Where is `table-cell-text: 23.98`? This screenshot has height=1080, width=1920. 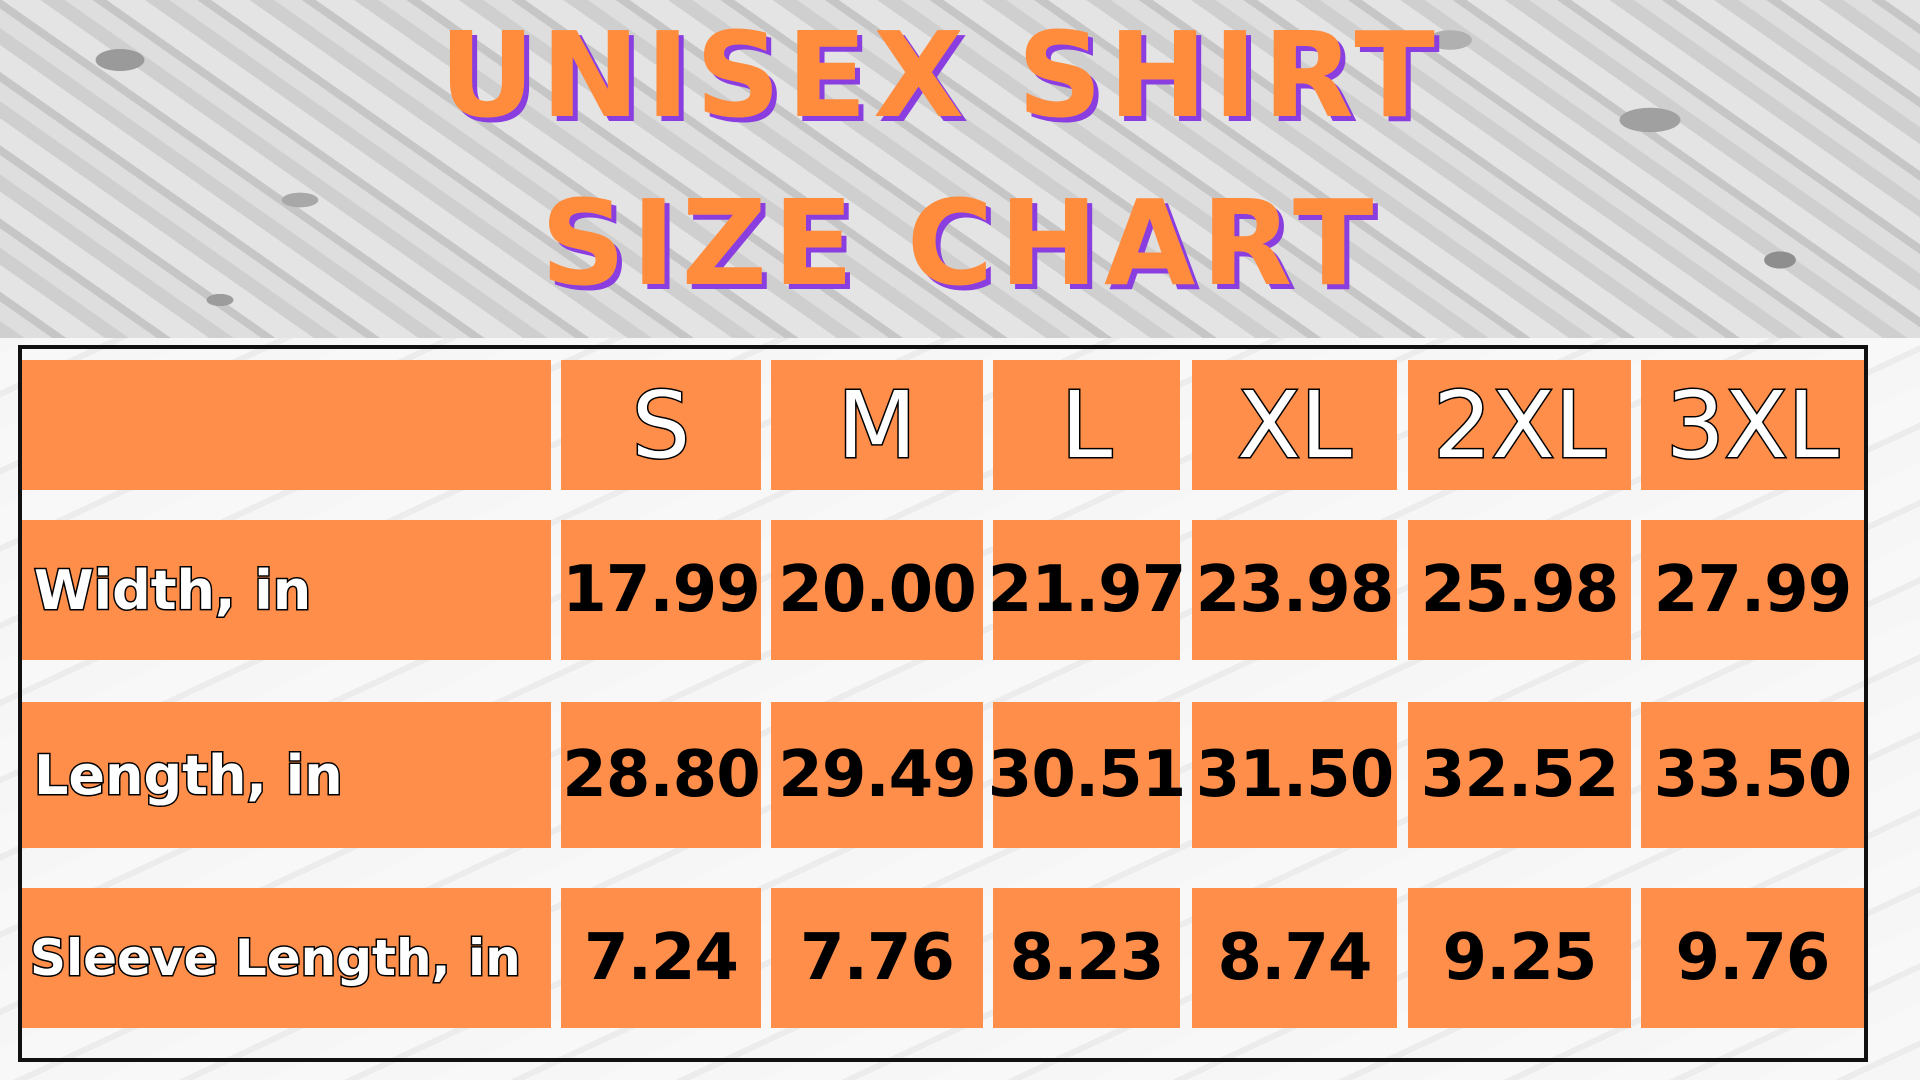
table-cell-text: 23.98 is located at coordinates (1294, 590).